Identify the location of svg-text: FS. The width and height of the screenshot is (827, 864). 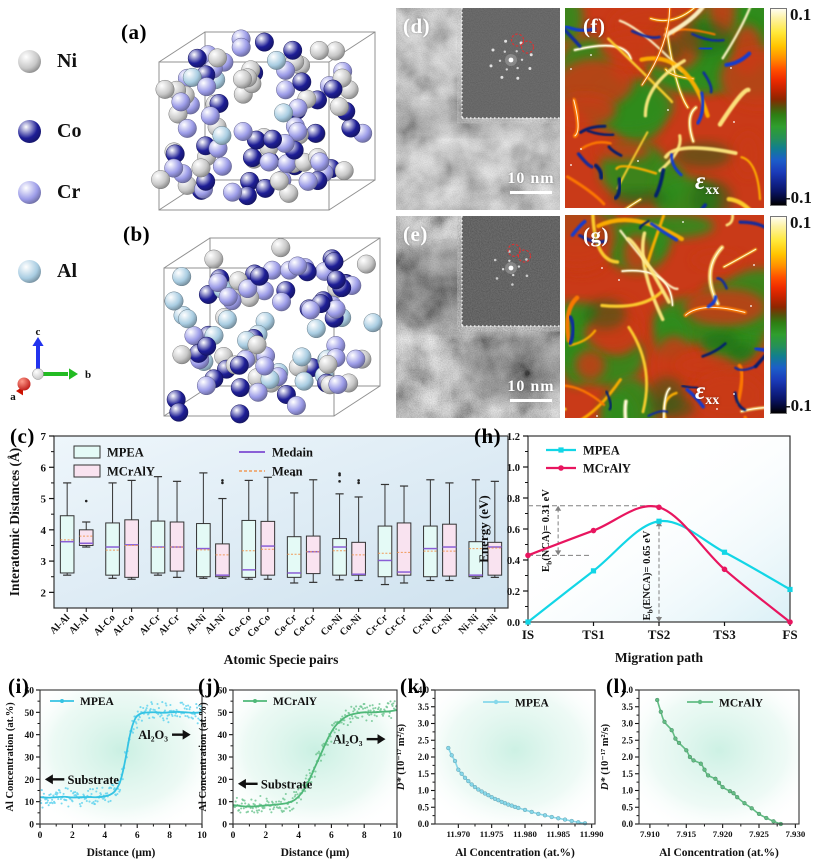
(789, 634).